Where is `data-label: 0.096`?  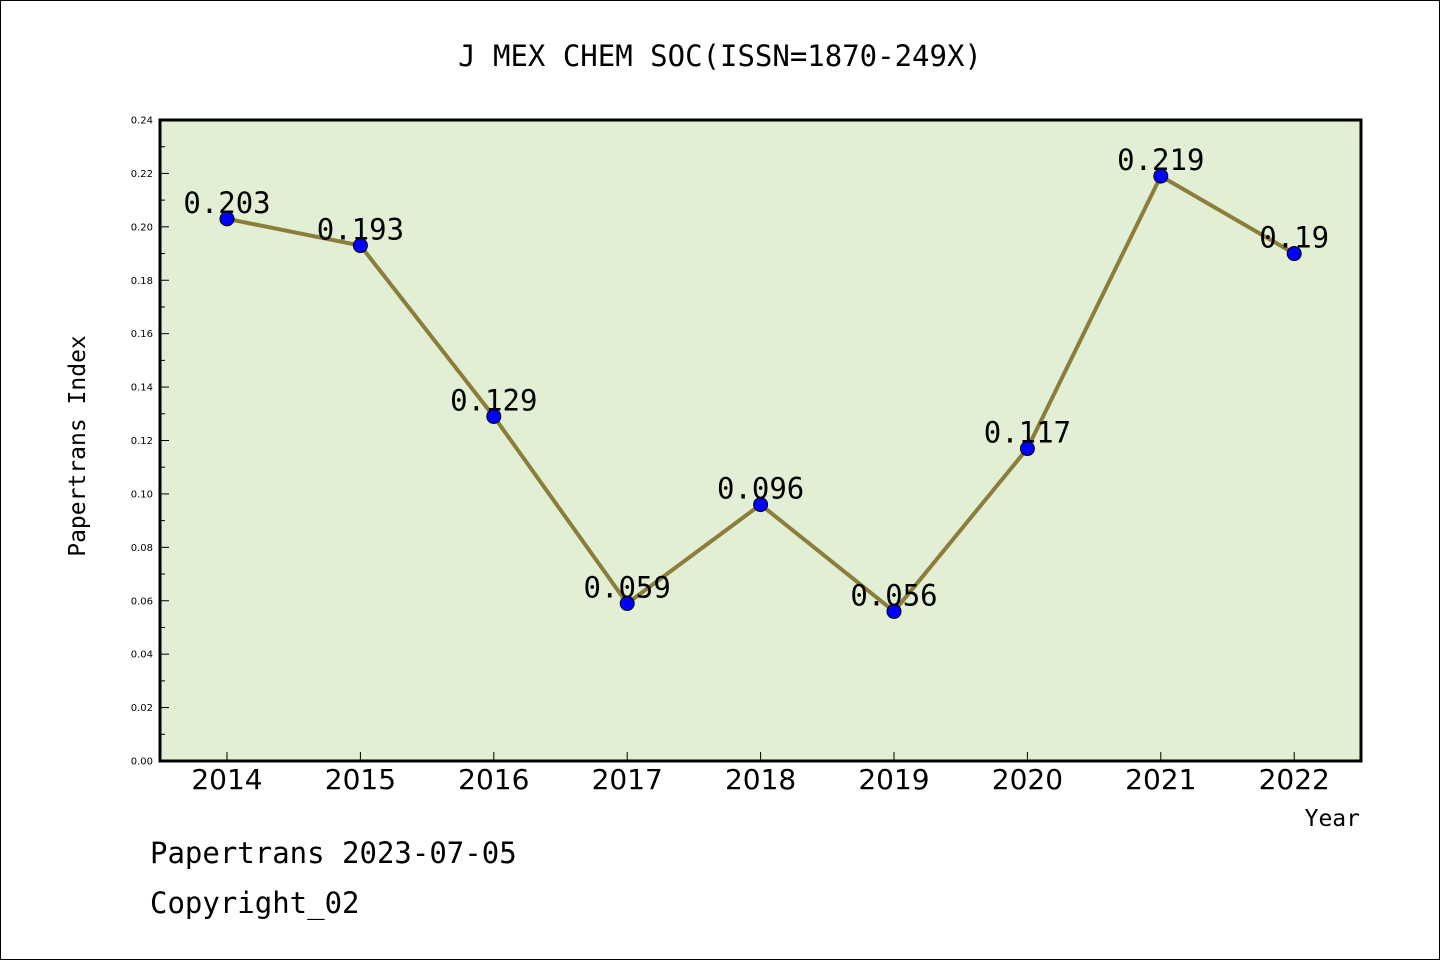
data-label: 0.096 is located at coordinates (760, 489).